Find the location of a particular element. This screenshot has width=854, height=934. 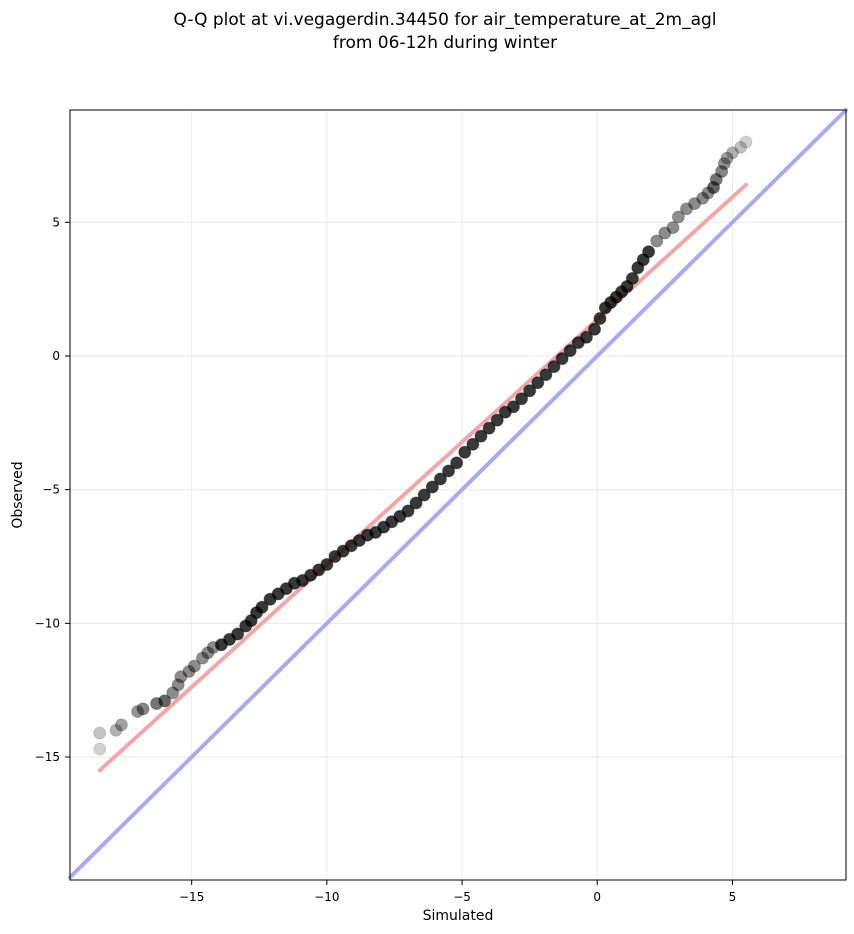

y-axis-label: Observed is located at coordinates (18, 494).